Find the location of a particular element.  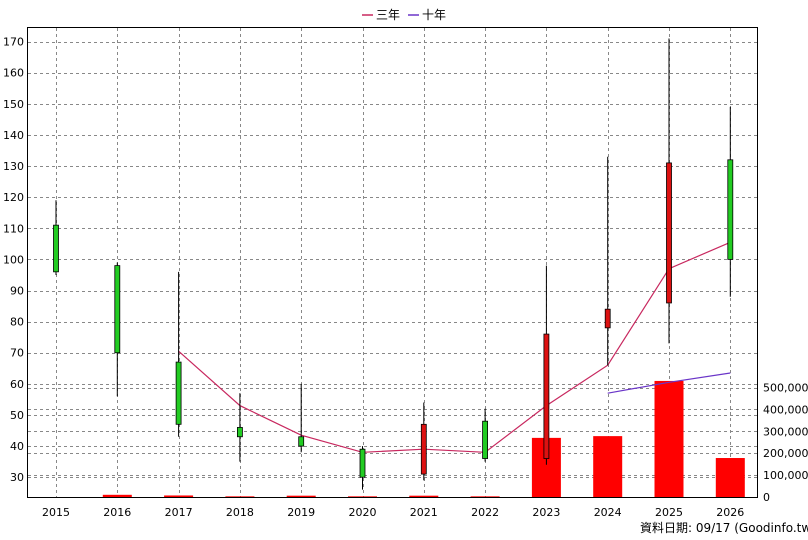

year-tick-label: 2021 is located at coordinates (424, 512).